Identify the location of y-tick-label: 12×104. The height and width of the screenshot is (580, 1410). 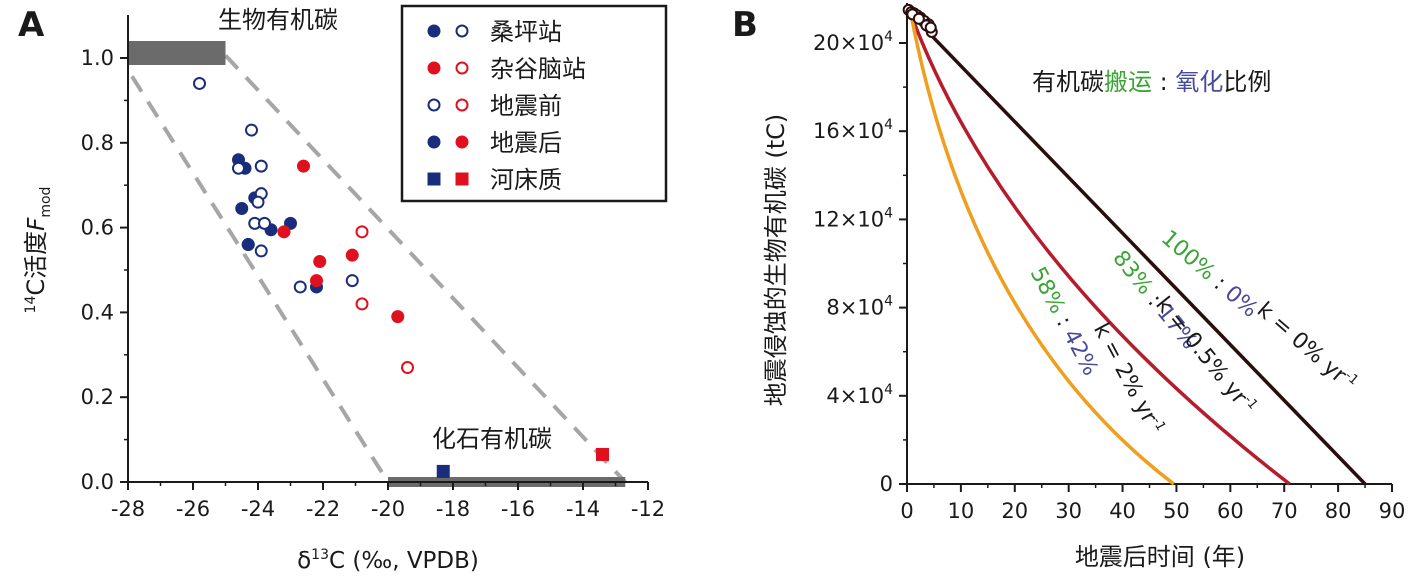
(853, 218).